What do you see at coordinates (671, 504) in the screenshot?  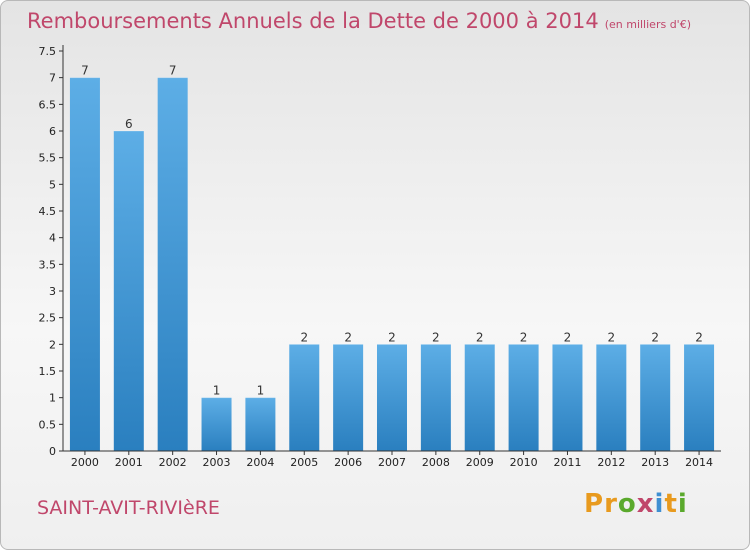 I see `logo-letter: t` at bounding box center [671, 504].